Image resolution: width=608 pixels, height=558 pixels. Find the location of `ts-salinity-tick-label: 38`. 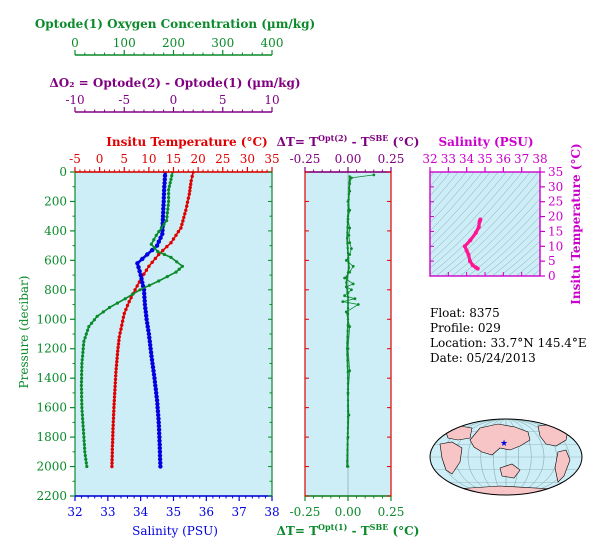

ts-salinity-tick-label: 38 is located at coordinates (539, 159).